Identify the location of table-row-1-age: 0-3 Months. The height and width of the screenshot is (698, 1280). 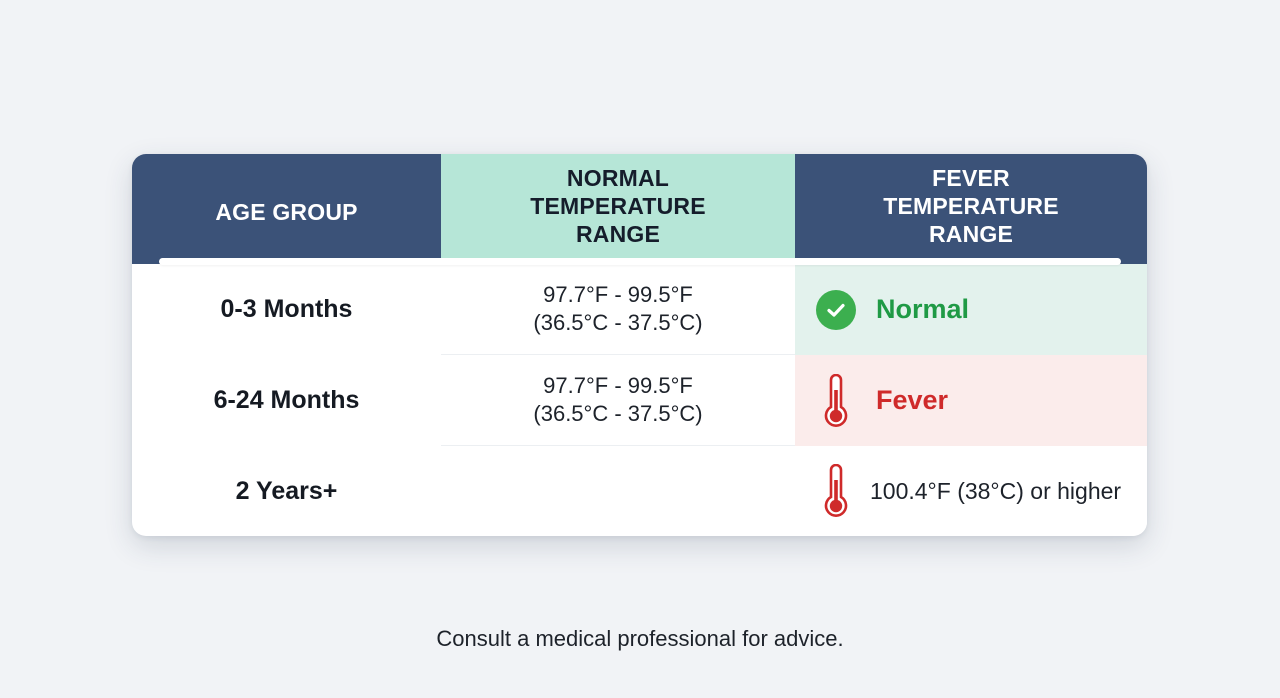
(286, 309).